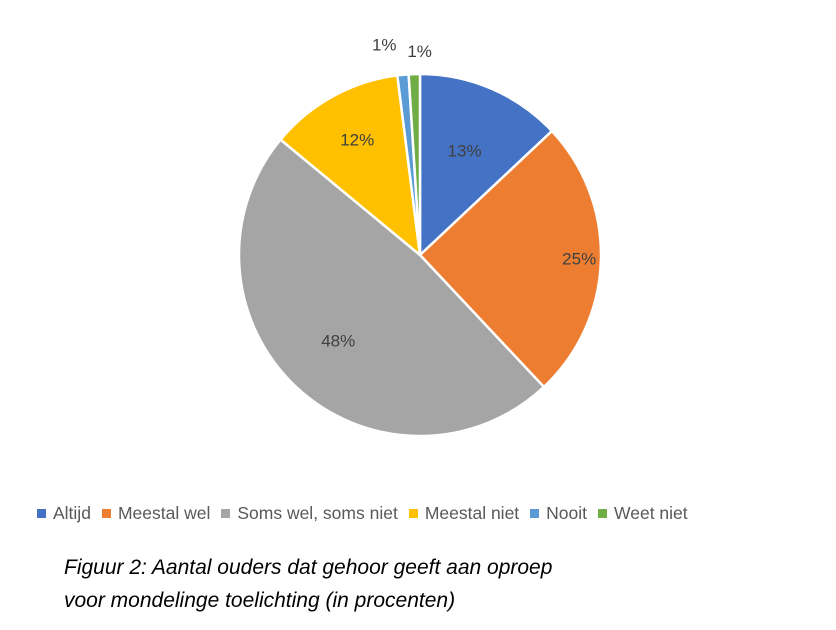  Describe the element at coordinates (486, 164) in the screenshot. I see `pie-slice-altijd` at that location.